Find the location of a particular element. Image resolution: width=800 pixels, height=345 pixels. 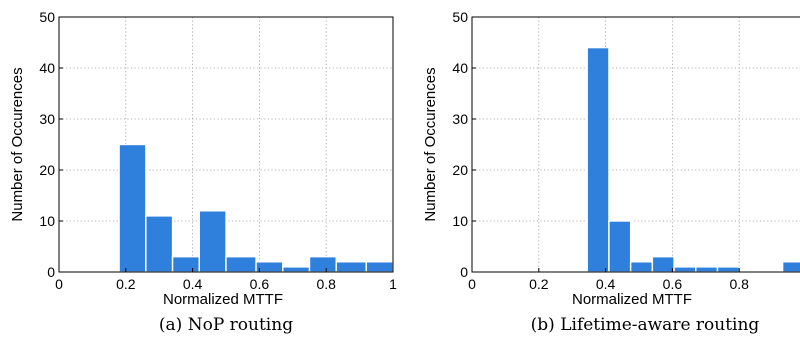

panel-caption: (a) NoP routing is located at coordinates (226, 325).